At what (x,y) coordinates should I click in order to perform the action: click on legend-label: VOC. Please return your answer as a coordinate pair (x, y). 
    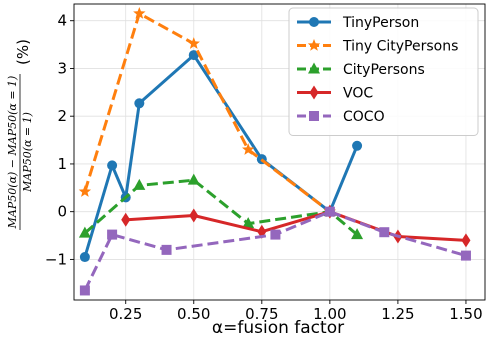
    Looking at the image, I should click on (358, 94).